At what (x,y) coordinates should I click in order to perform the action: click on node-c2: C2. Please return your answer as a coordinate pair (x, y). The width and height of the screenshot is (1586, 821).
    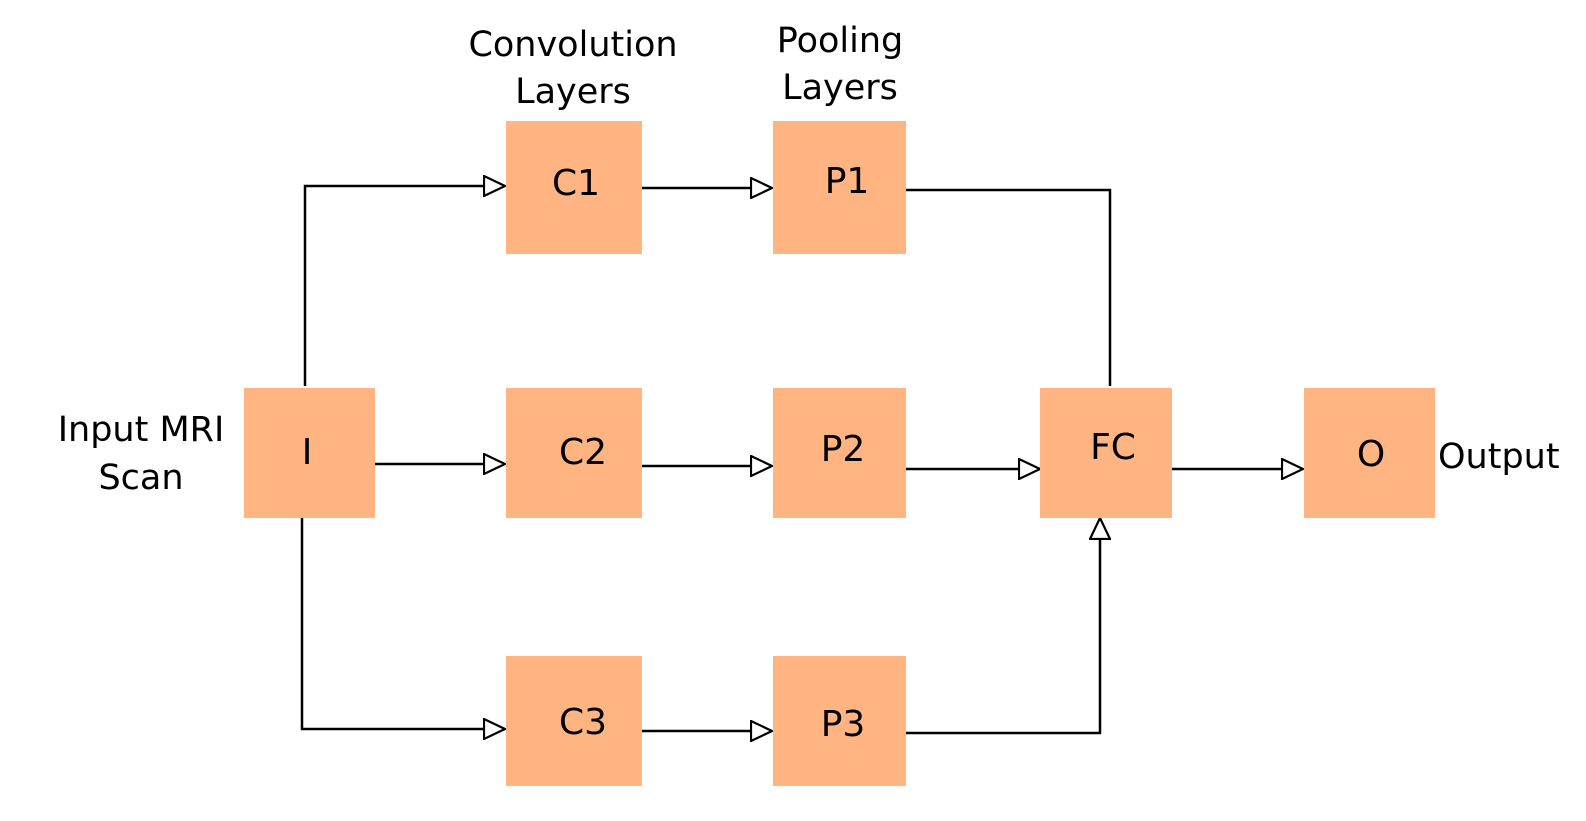
    Looking at the image, I should click on (574, 453).